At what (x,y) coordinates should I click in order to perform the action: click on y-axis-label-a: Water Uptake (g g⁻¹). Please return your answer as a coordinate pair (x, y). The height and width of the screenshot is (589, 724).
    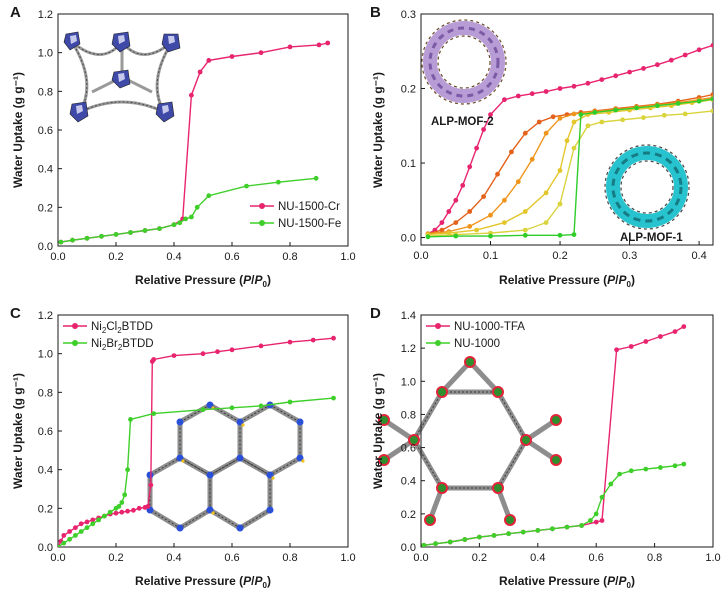
    Looking at the image, I should click on (18, 130).